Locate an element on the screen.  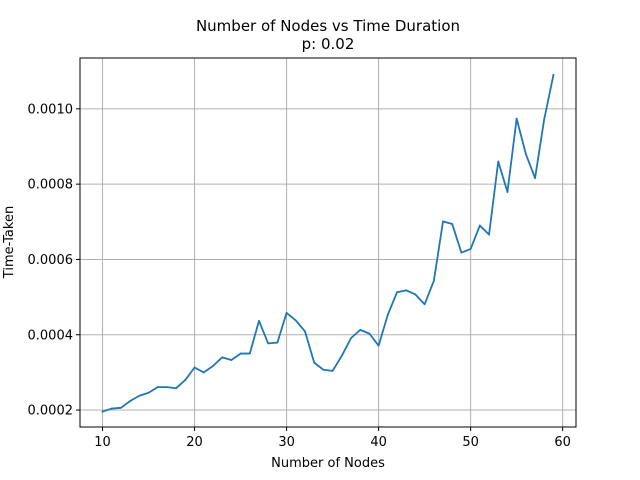
y-tick-label: 0.0008 is located at coordinates (51, 185).